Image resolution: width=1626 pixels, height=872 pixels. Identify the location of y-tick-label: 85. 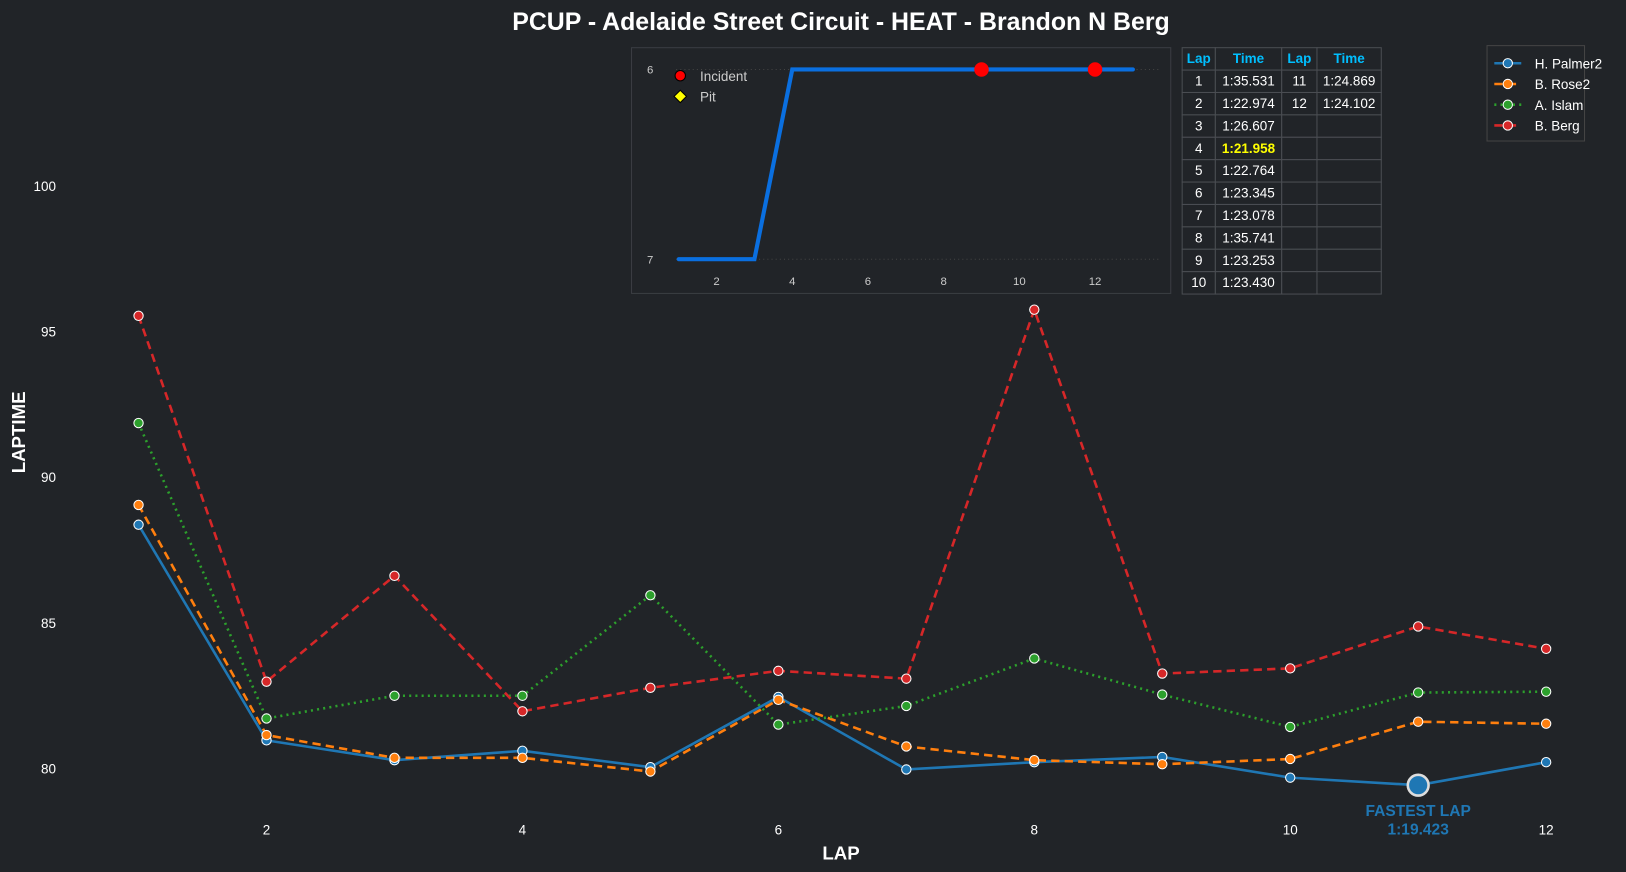
(48, 623).